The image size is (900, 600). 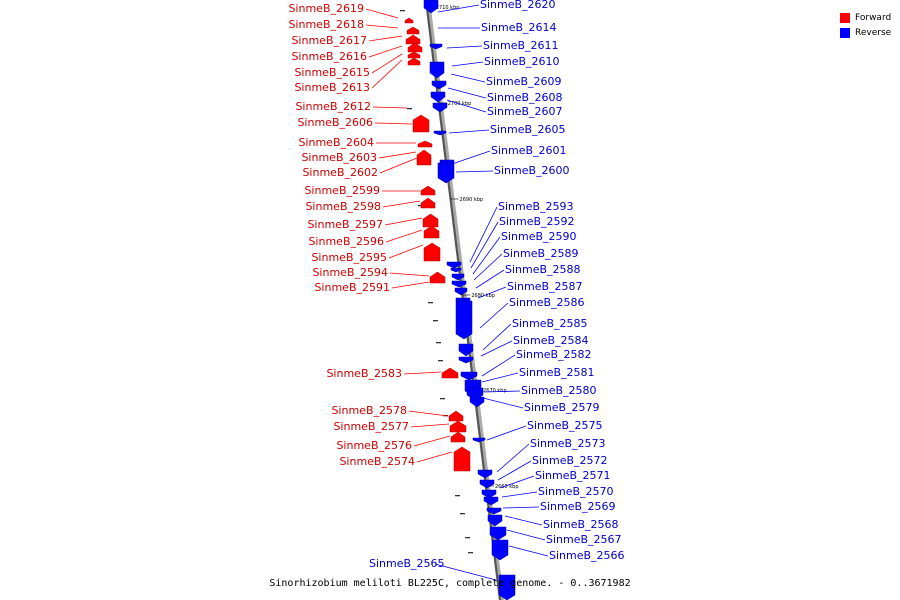 I want to click on forward-gene: SinmeB_2602, so click(x=360, y=168).